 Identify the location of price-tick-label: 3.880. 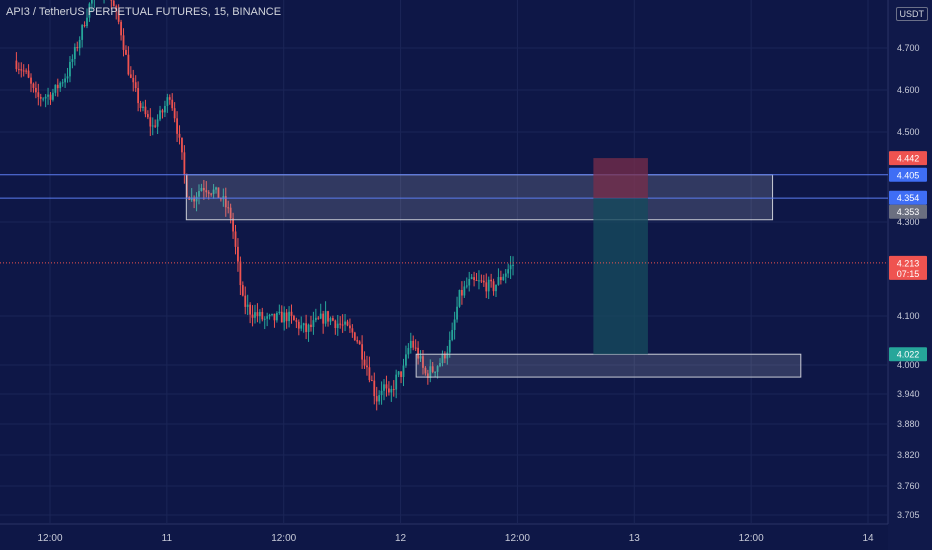
(908, 424).